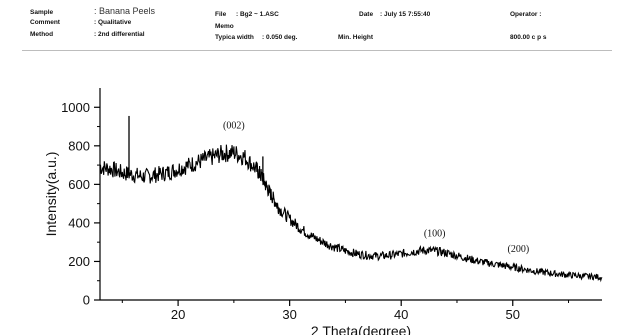  What do you see at coordinates (257, 14) in the screenshot?
I see `file-value: : Bg2 ~ 1.ASC` at bounding box center [257, 14].